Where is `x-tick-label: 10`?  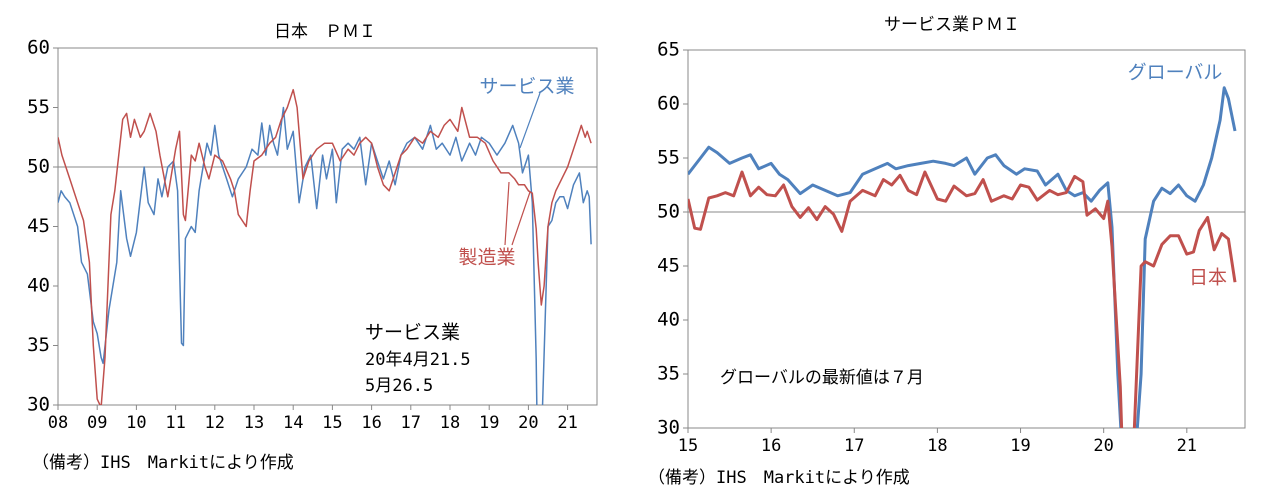 x-tick-label: 10 is located at coordinates (136, 423).